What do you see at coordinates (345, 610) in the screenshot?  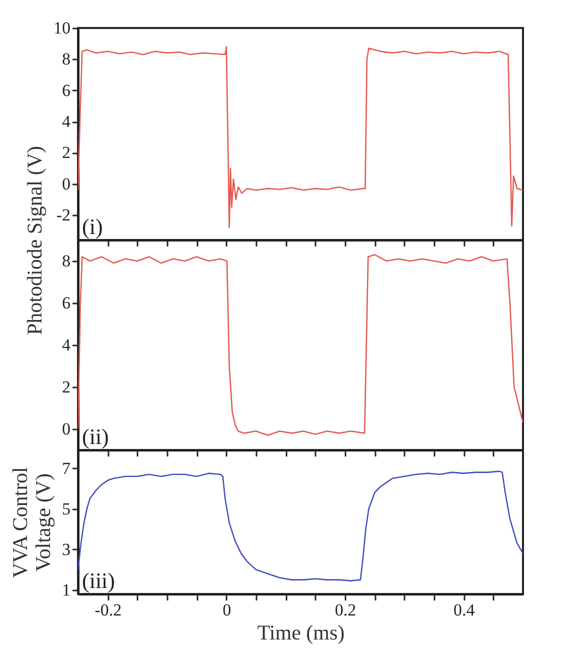 I see `x-tick-label: 0.2` at bounding box center [345, 610].